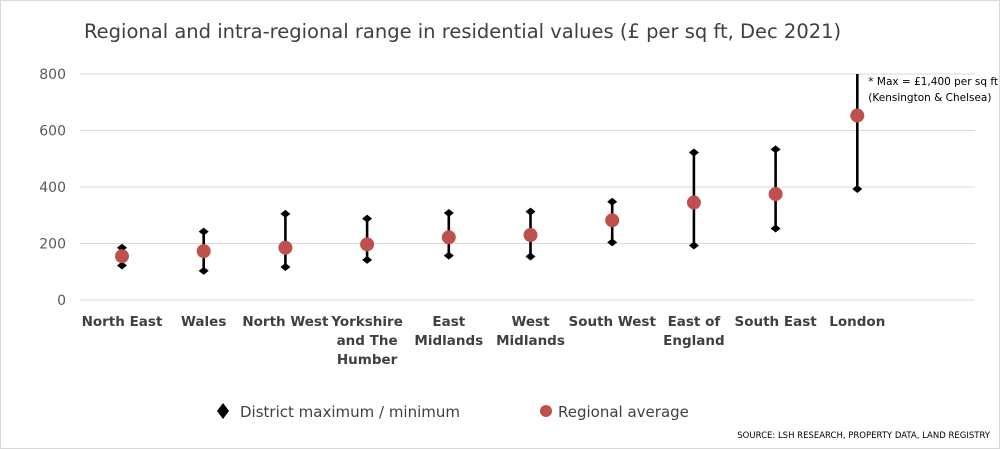  Describe the element at coordinates (223, 411) in the screenshot. I see `legend-diamond-icon` at that location.